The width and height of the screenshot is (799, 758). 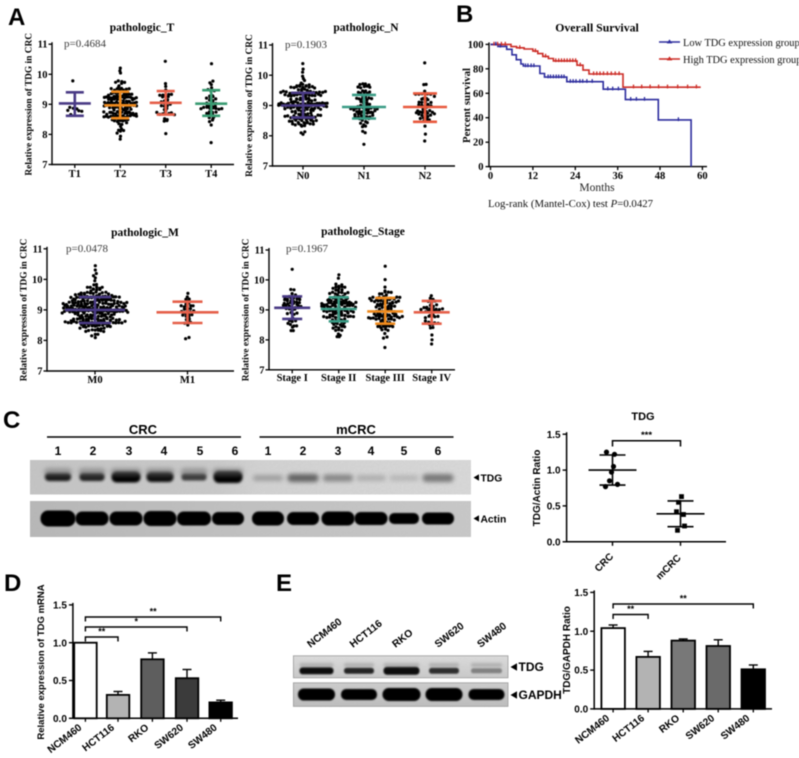 What do you see at coordinates (284, 583) in the screenshot?
I see `svg-text: E` at bounding box center [284, 583].